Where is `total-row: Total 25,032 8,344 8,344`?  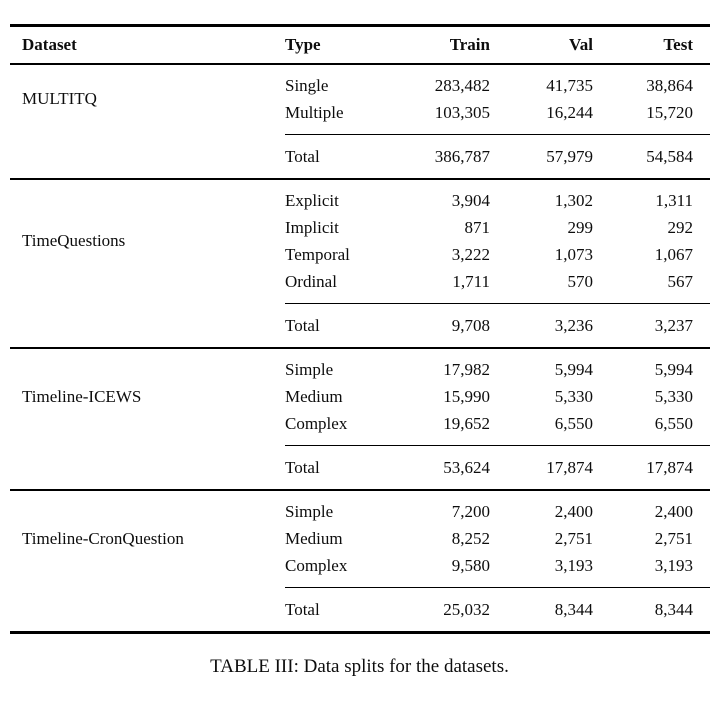 total-row: Total 25,032 8,344 8,344 is located at coordinates (497, 609).